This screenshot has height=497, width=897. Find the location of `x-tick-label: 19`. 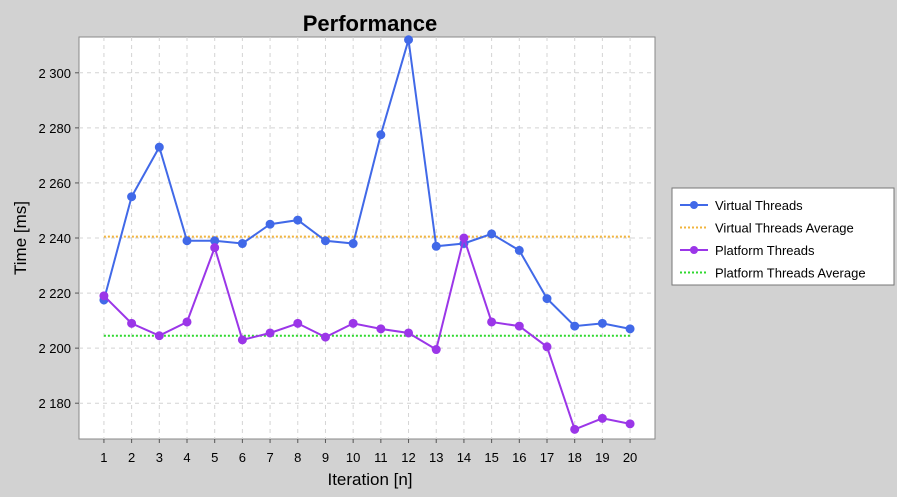

x-tick-label: 19 is located at coordinates (602, 457).